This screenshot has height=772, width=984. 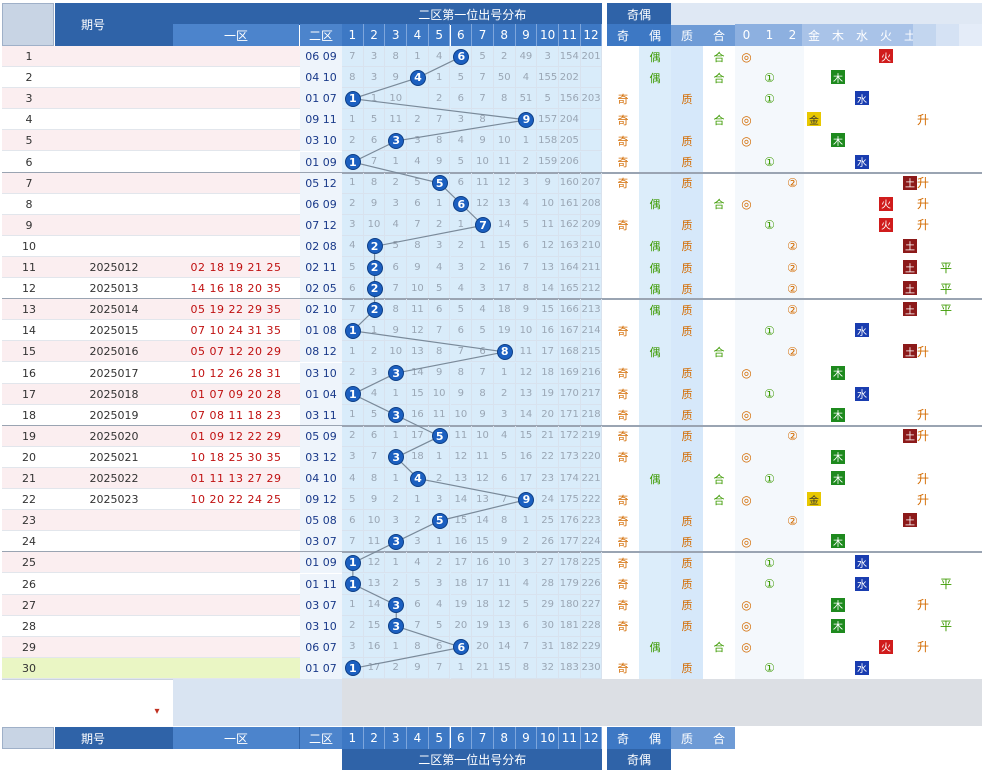 What do you see at coordinates (29, 141) in the screenshot?
I see `row-index: 5` at bounding box center [29, 141].